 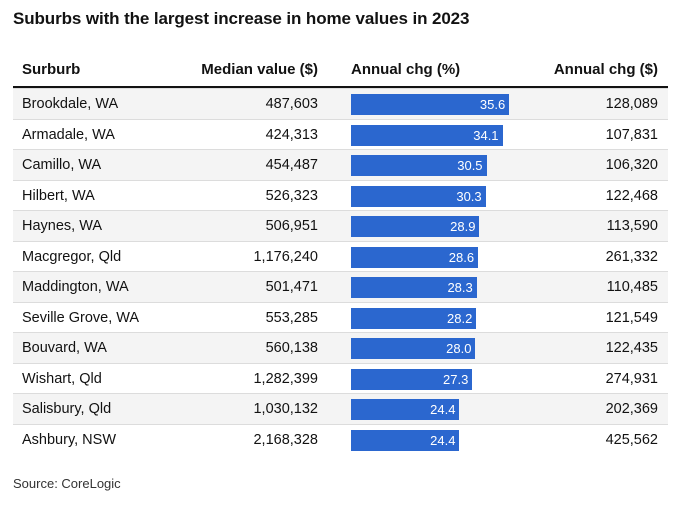 What do you see at coordinates (285, 378) in the screenshot?
I see `cell-median-value: 1,282,399` at bounding box center [285, 378].